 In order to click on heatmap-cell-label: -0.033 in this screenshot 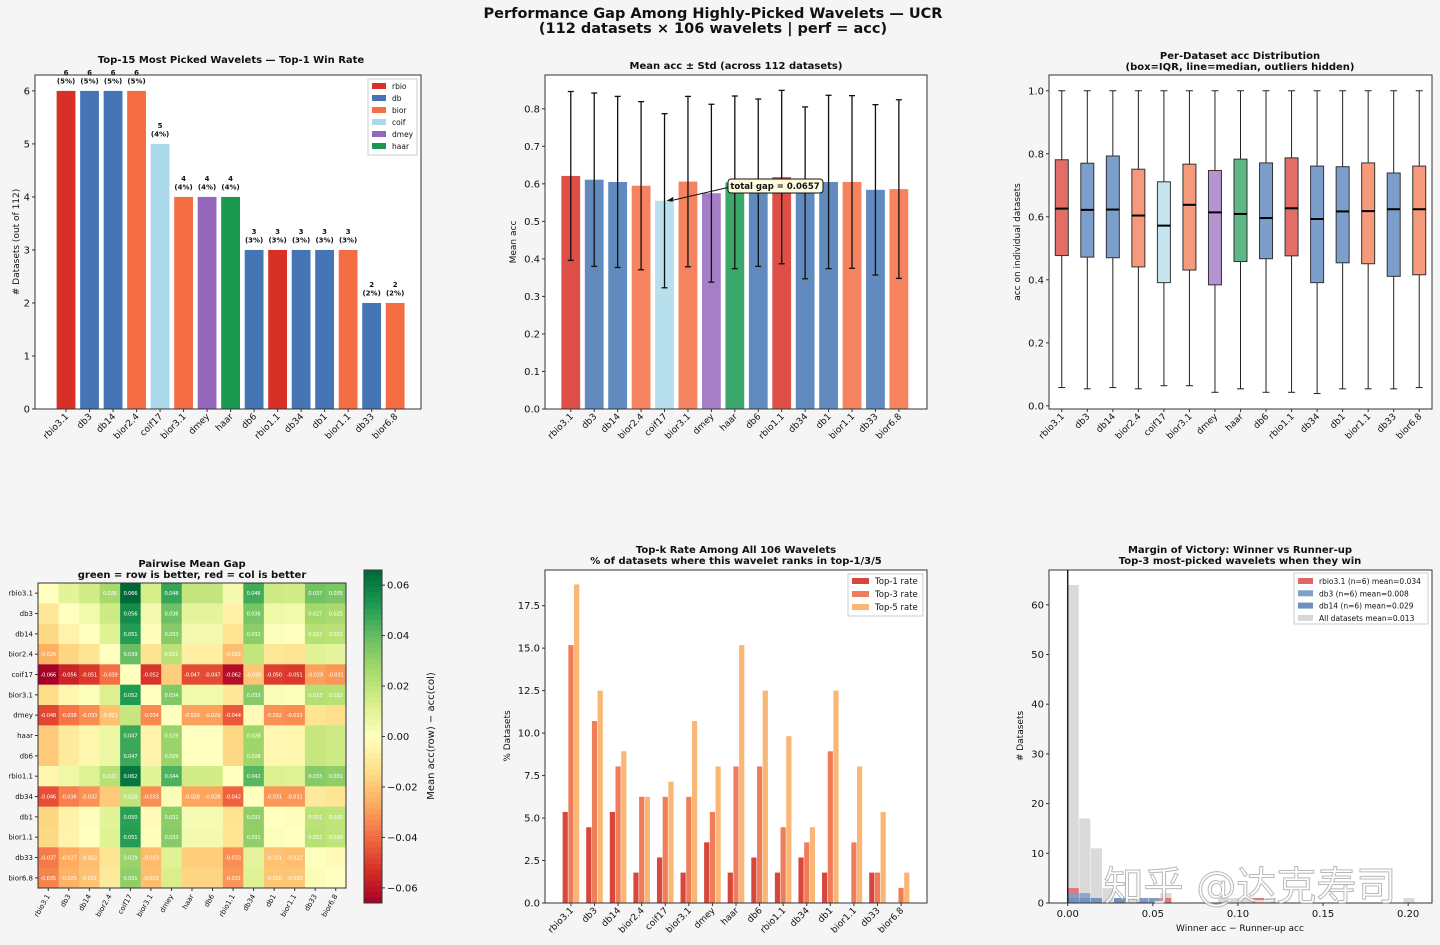, I will do `click(233, 859)`.